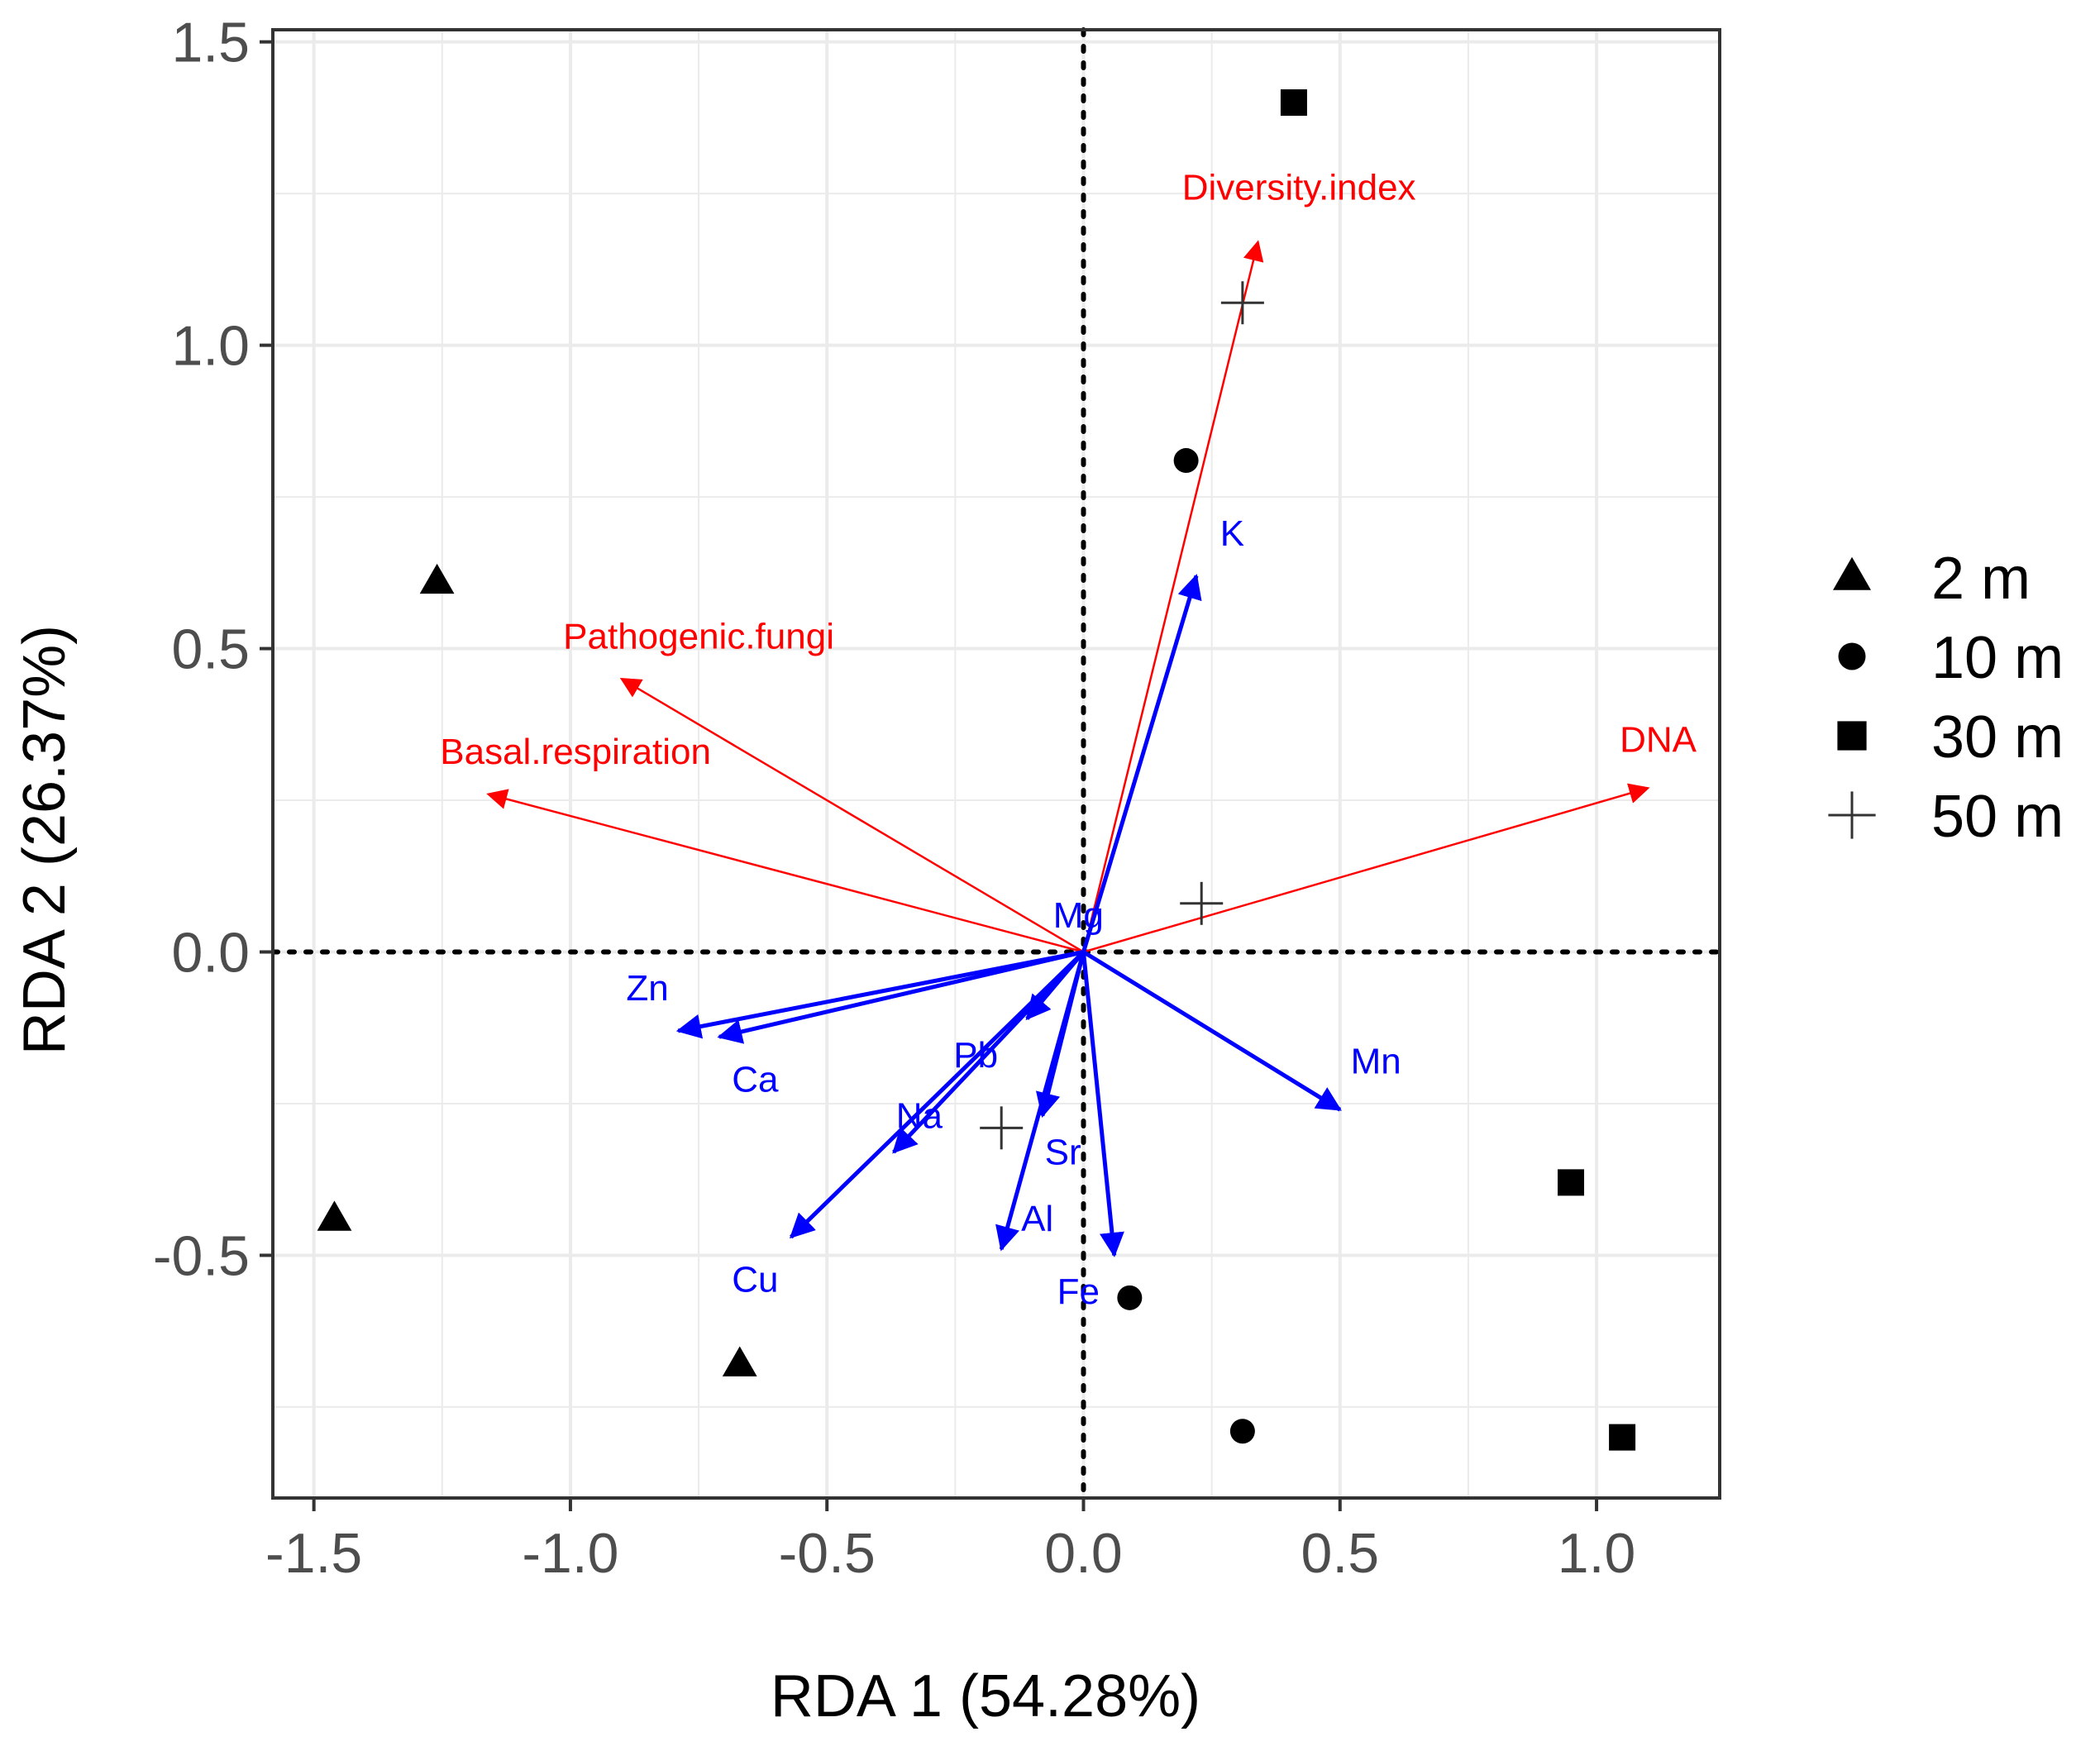  I want to click on legend-key-triangle, so click(1852, 573).